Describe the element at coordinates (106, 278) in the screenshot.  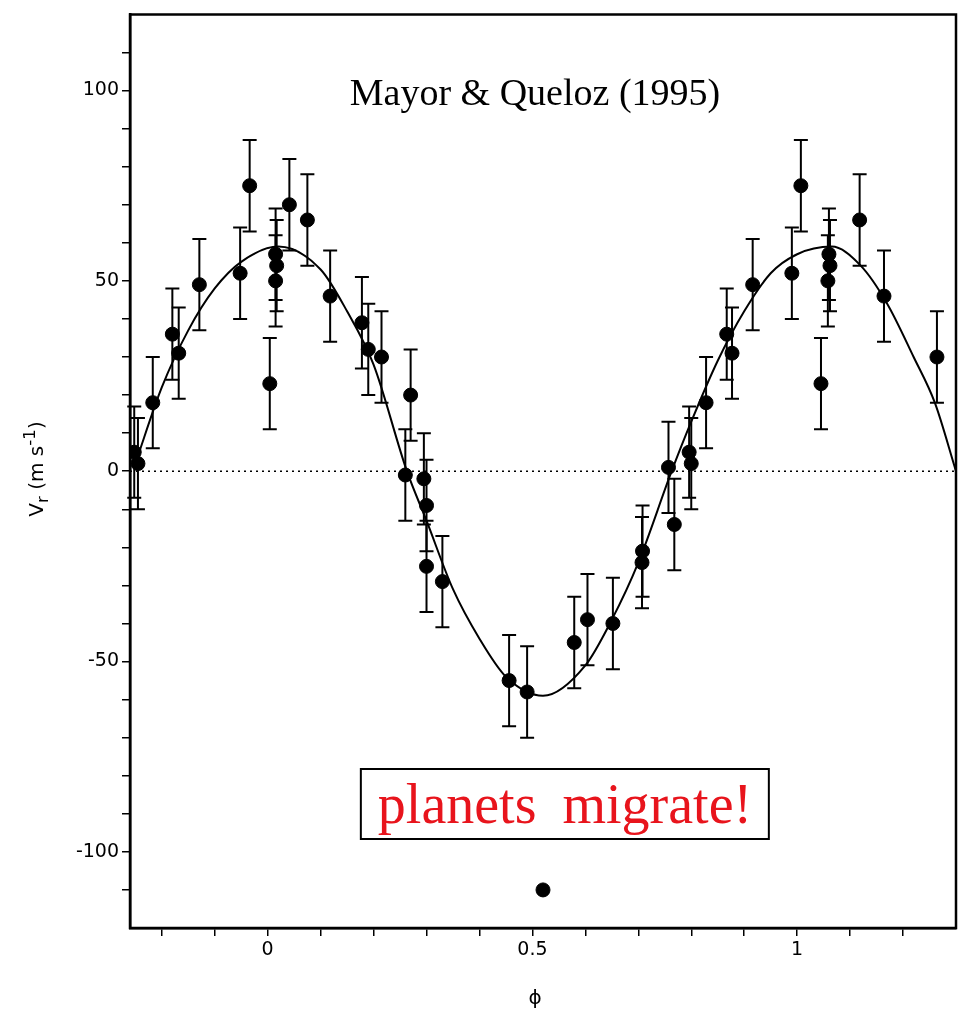
I see `y-tick-label: 50` at that location.